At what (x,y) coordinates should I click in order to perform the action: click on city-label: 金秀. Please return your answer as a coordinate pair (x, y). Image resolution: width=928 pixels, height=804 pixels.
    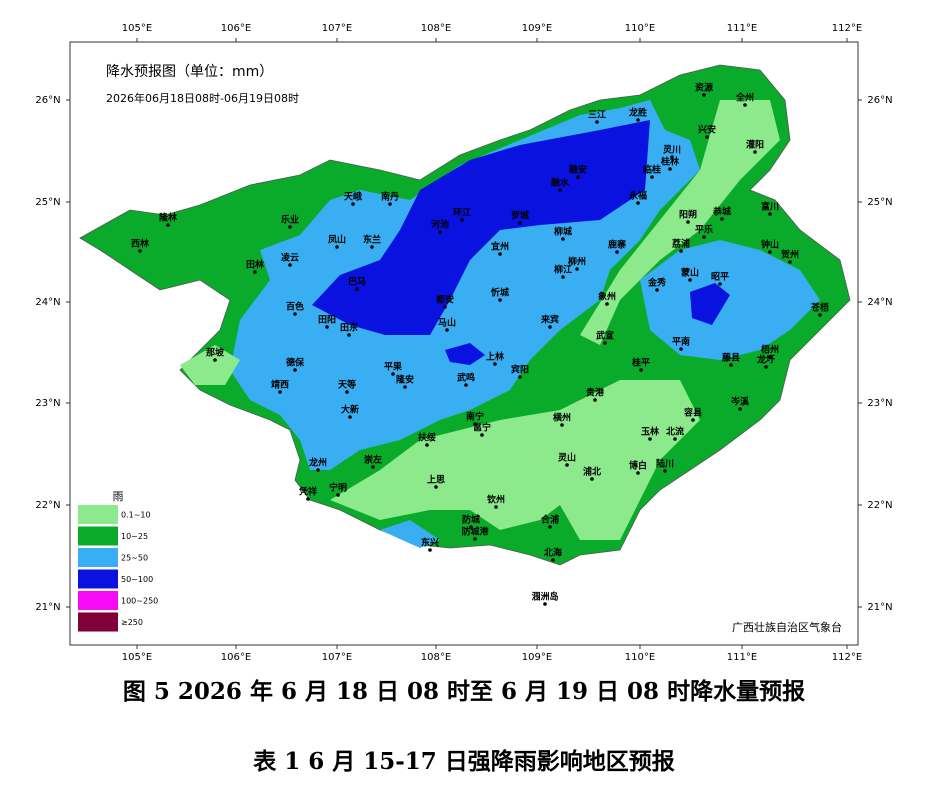
    Looking at the image, I should click on (656, 283).